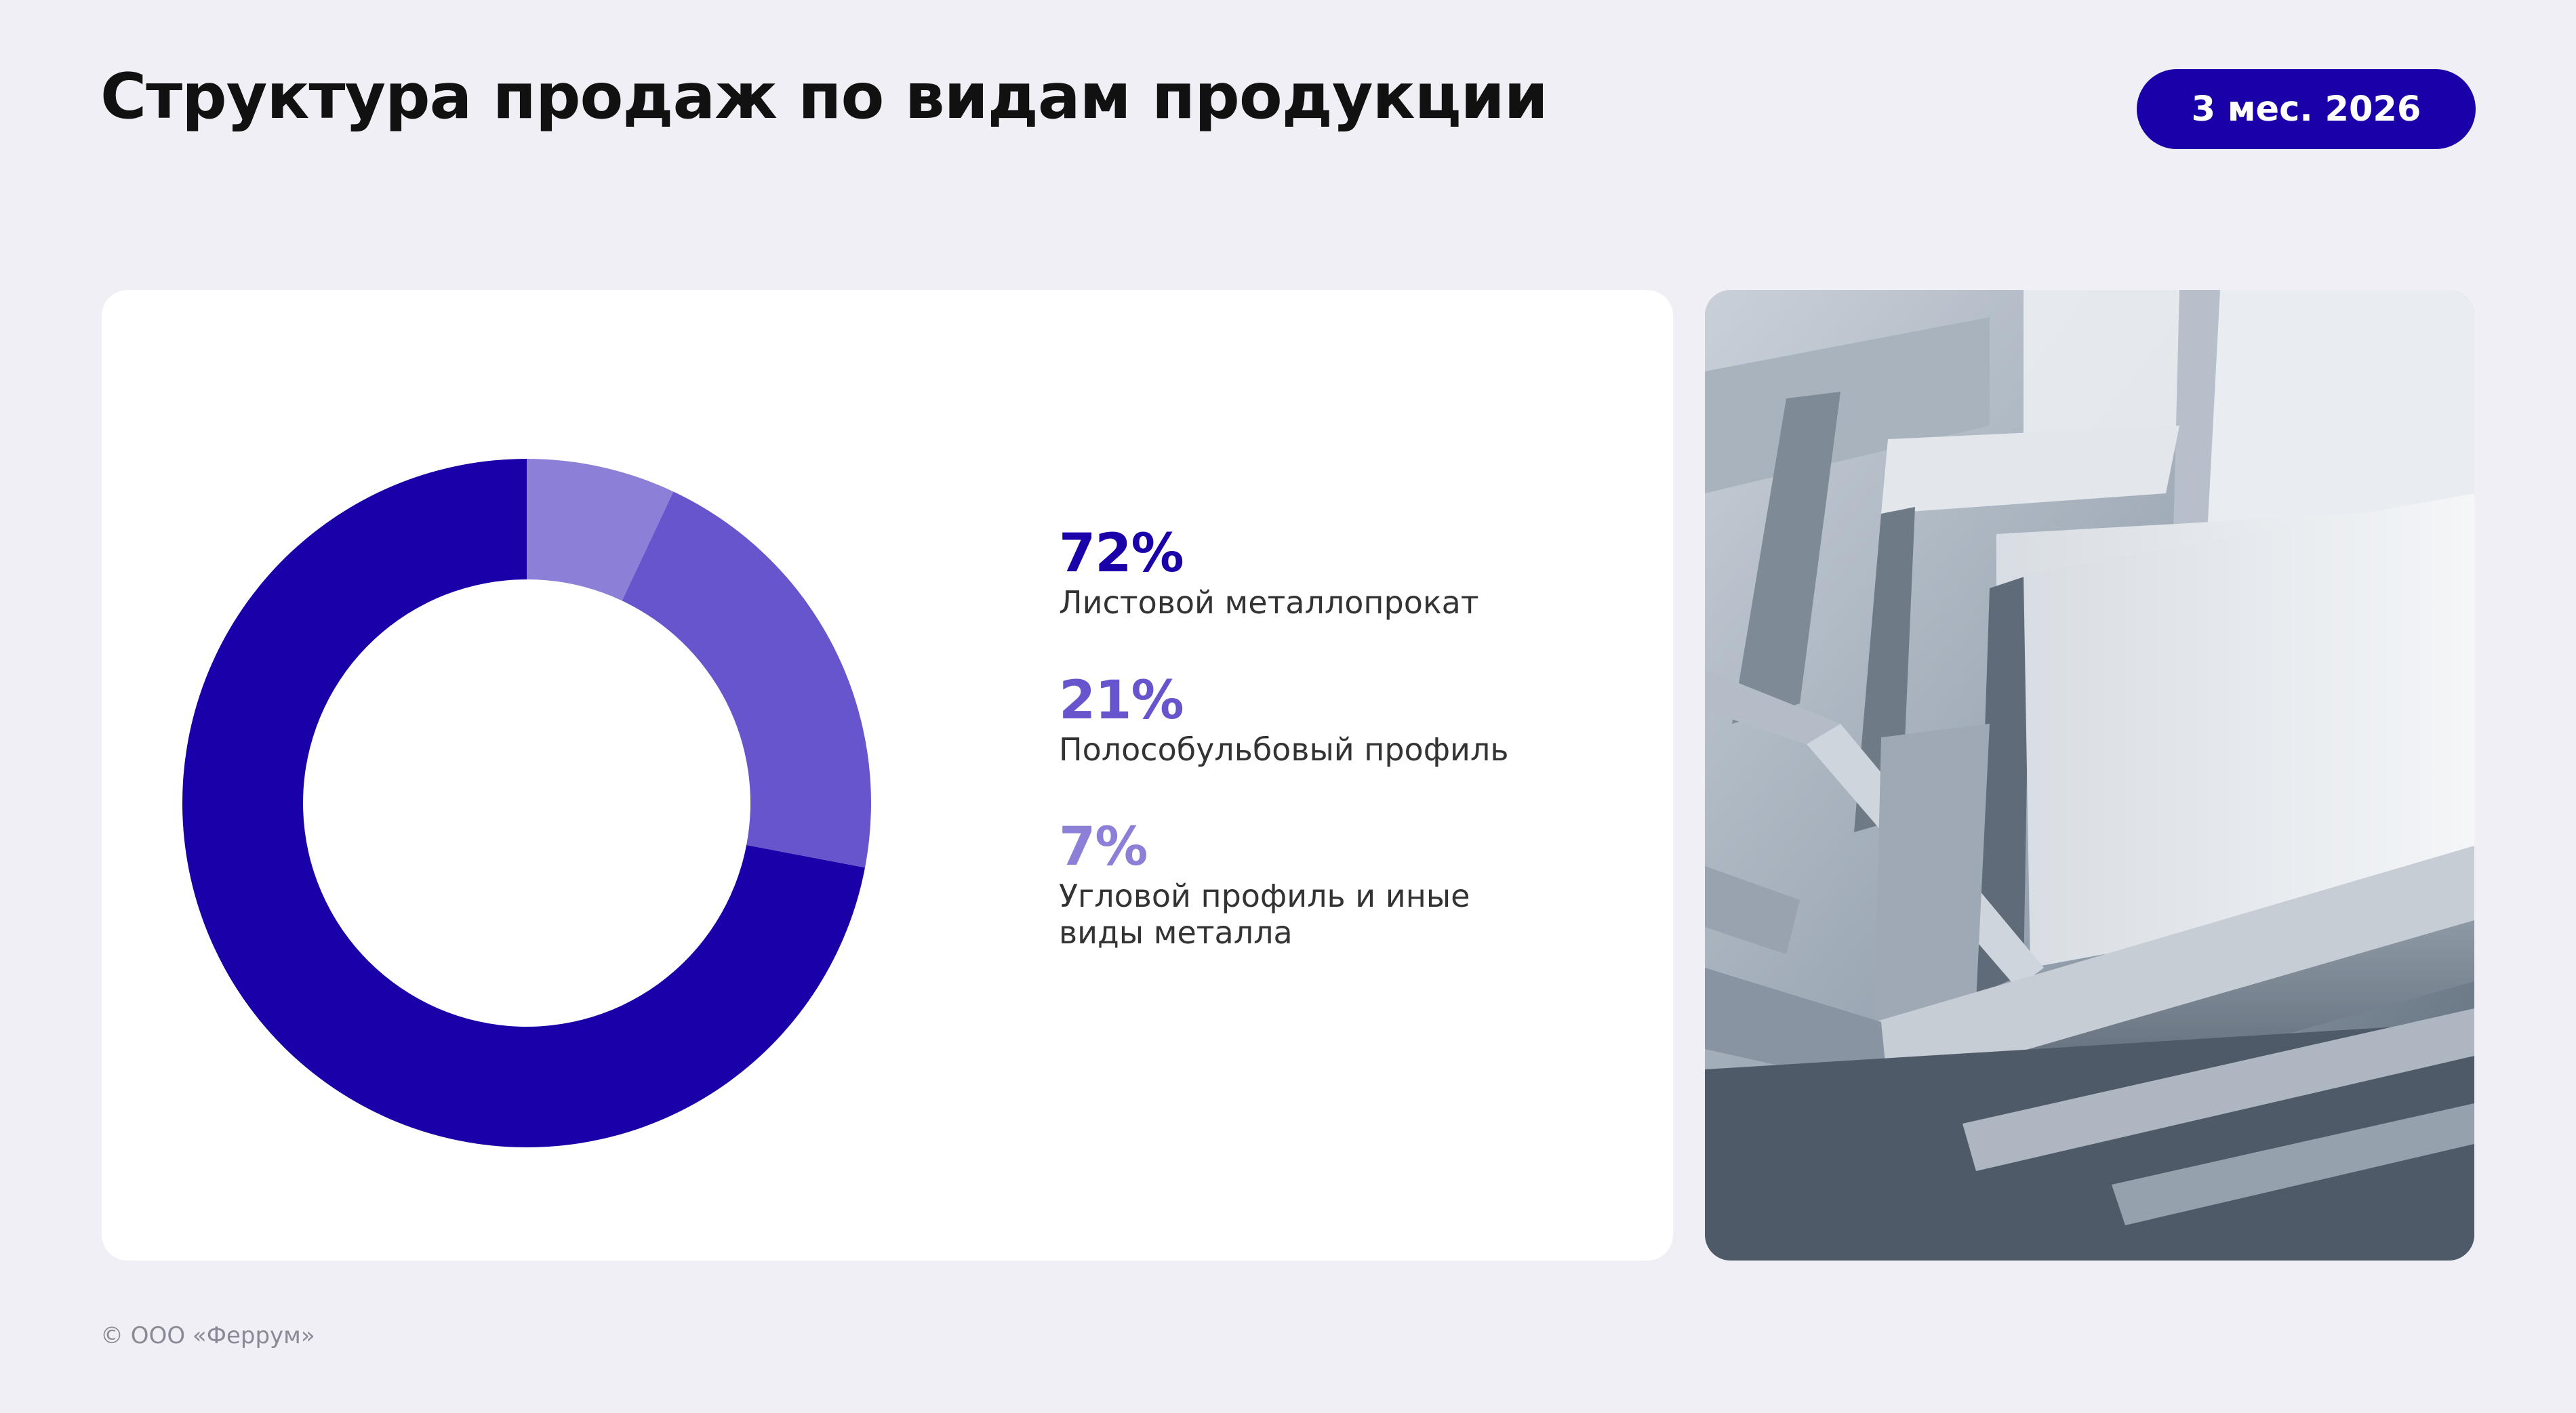 The height and width of the screenshot is (1413, 2576). I want to click on donut-chart, so click(527, 803).